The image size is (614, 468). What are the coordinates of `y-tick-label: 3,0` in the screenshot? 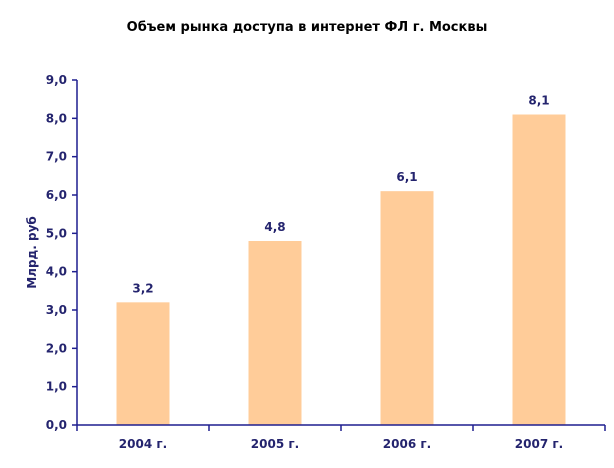 It's located at (56, 310).